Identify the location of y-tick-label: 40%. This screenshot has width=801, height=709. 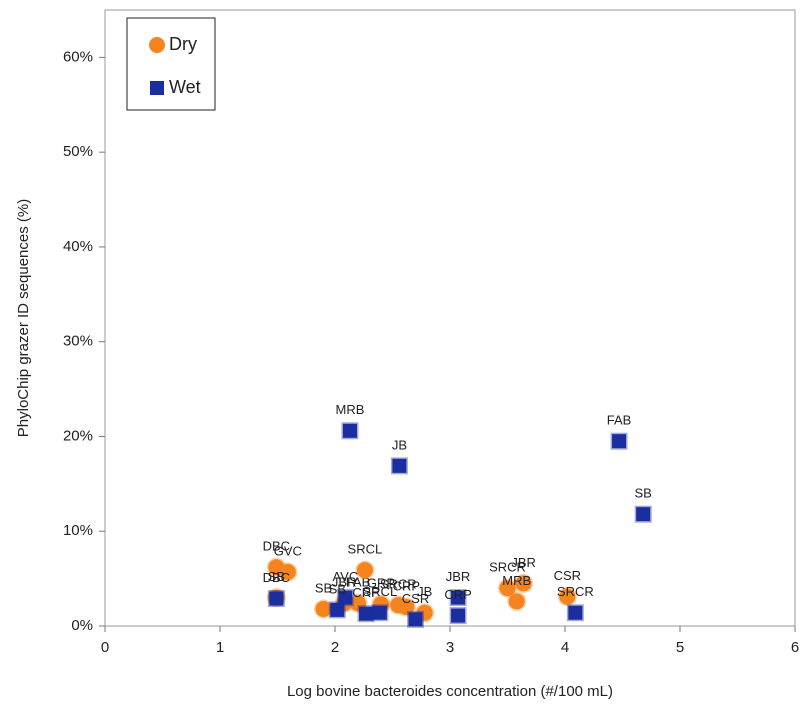
(78, 246).